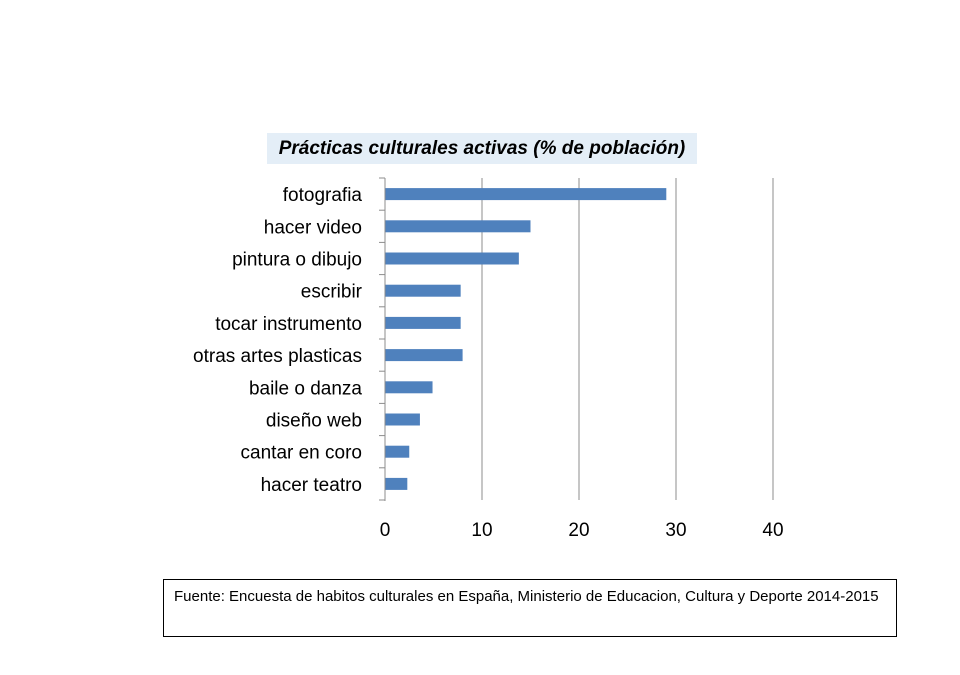 The height and width of the screenshot is (675, 960). What do you see at coordinates (675, 530) in the screenshot?
I see `x-tick-label: 30` at bounding box center [675, 530].